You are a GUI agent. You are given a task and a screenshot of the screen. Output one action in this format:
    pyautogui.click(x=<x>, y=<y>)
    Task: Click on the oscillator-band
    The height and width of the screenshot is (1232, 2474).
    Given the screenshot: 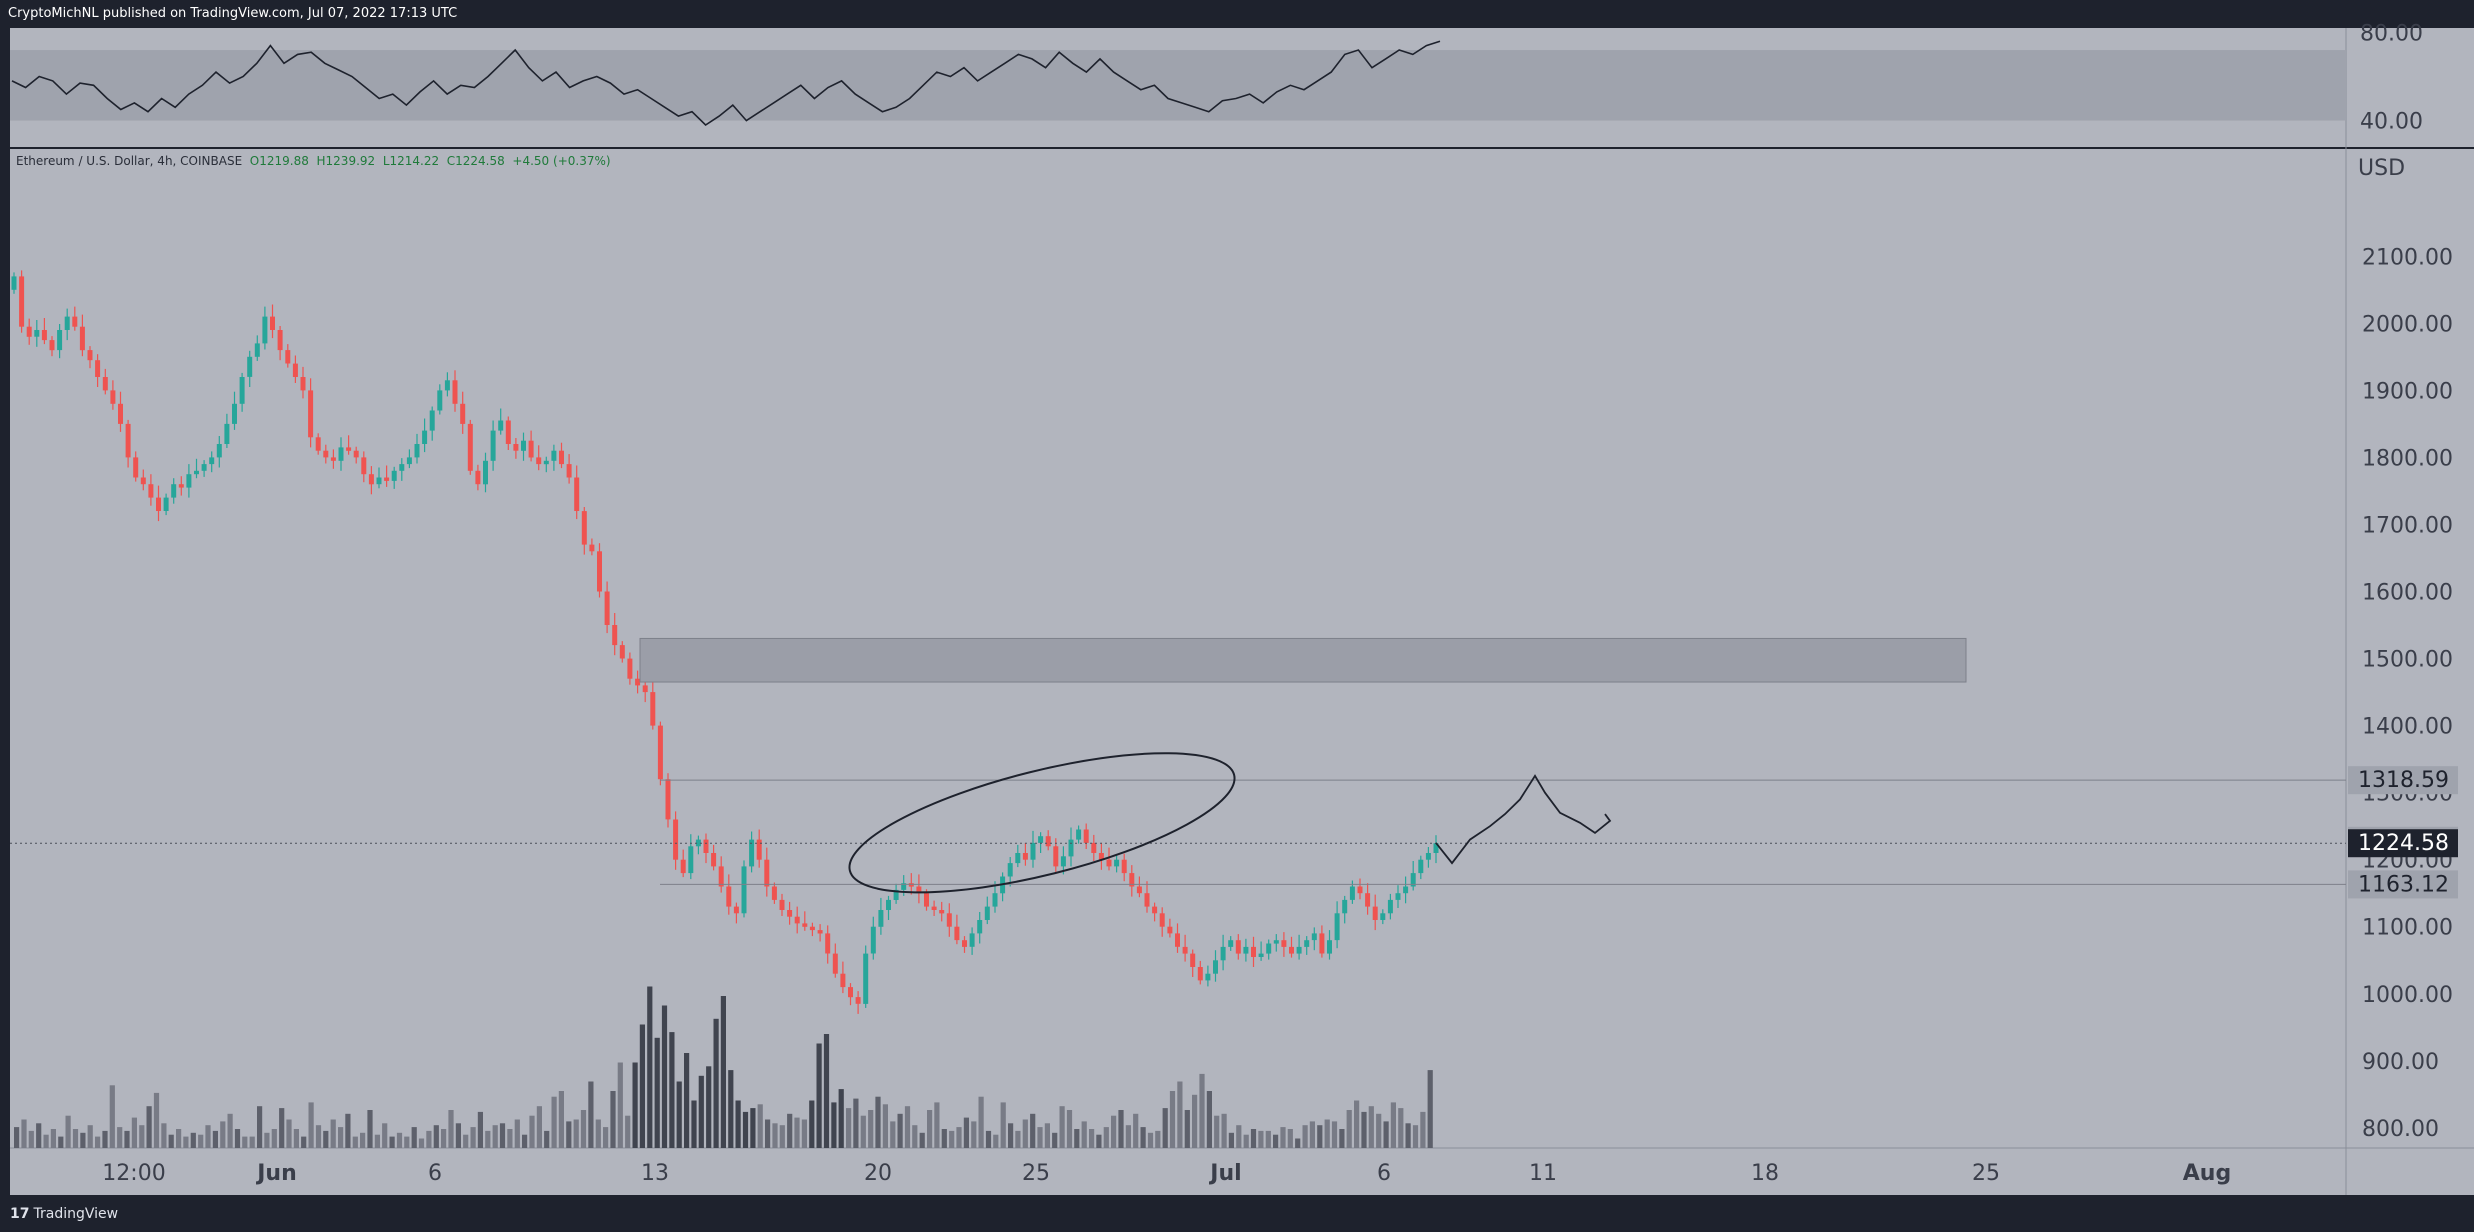 What is the action you would take?
    pyautogui.click(x=1178, y=85)
    